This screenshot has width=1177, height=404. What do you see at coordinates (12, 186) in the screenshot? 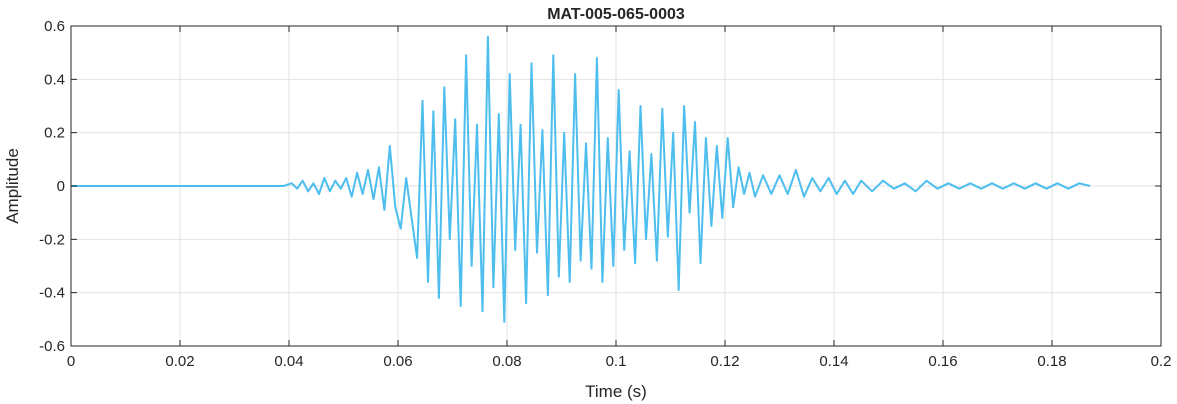
I see `y-axis-label: Amplitude` at bounding box center [12, 186].